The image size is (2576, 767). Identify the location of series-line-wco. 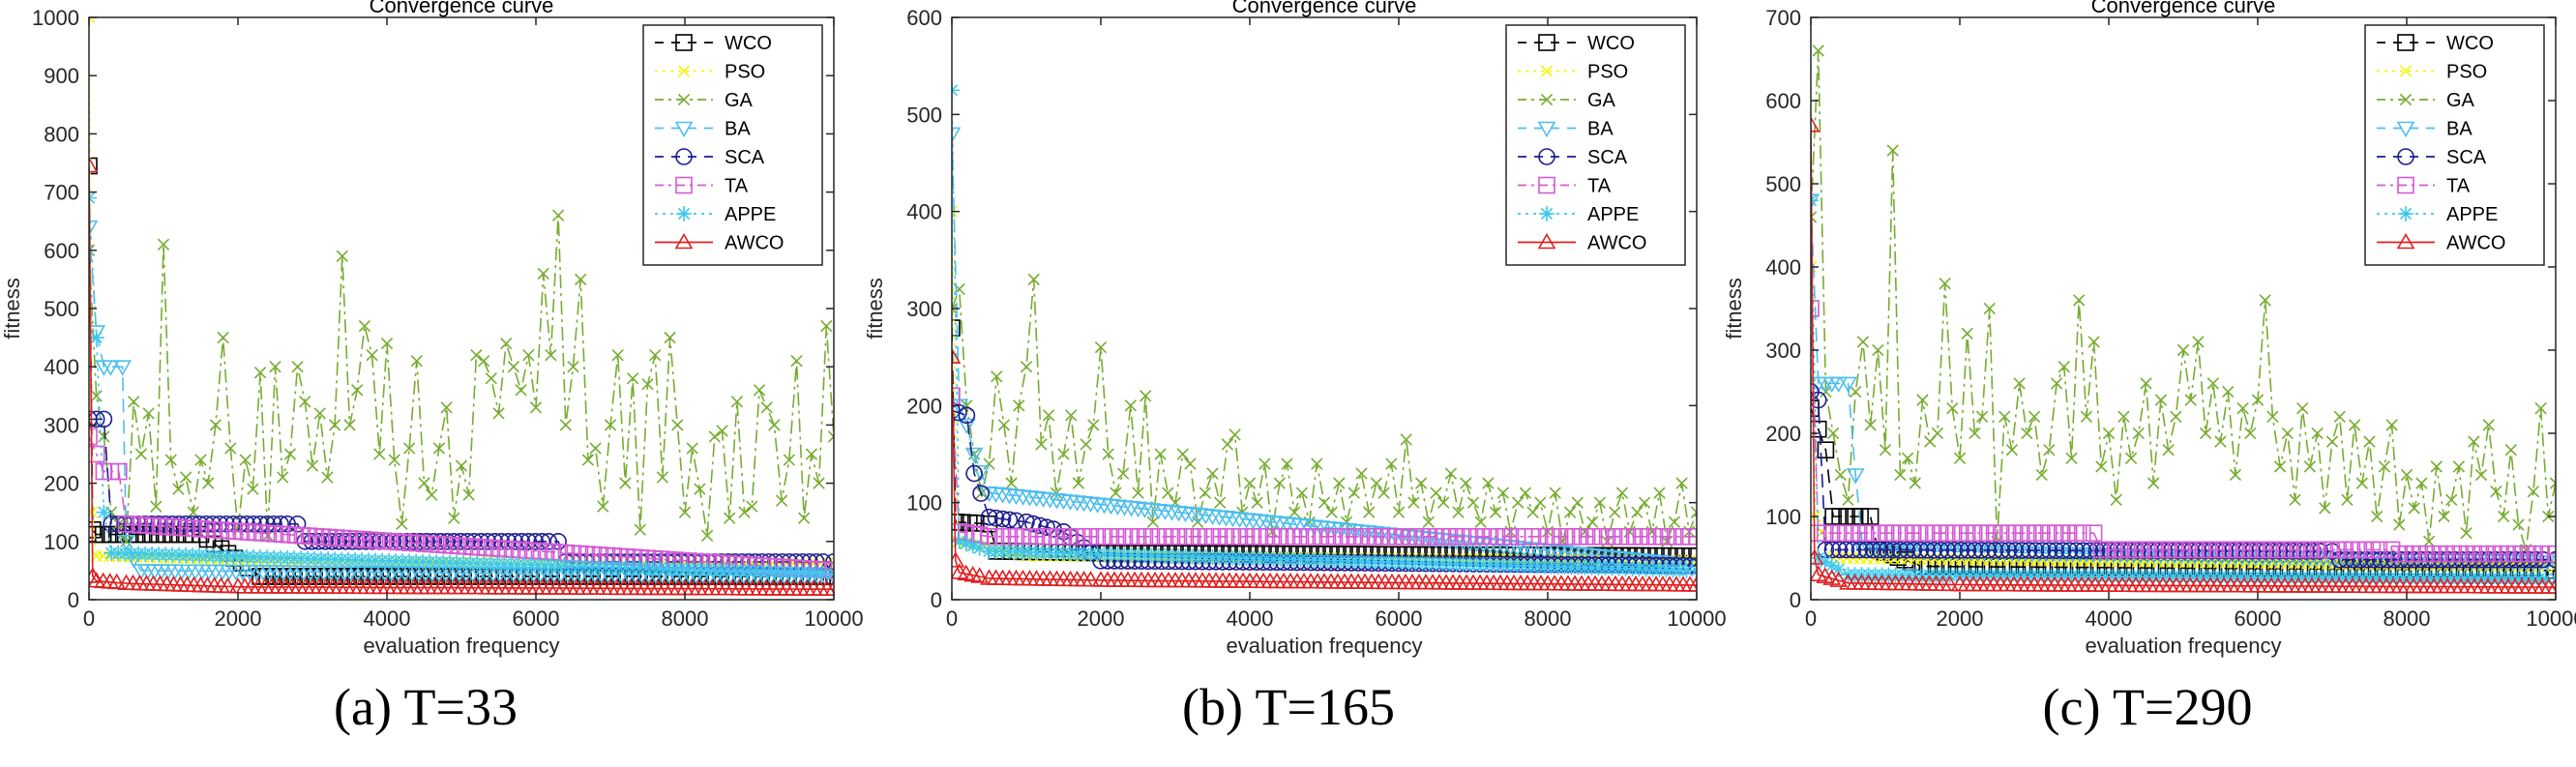
(2184, 489).